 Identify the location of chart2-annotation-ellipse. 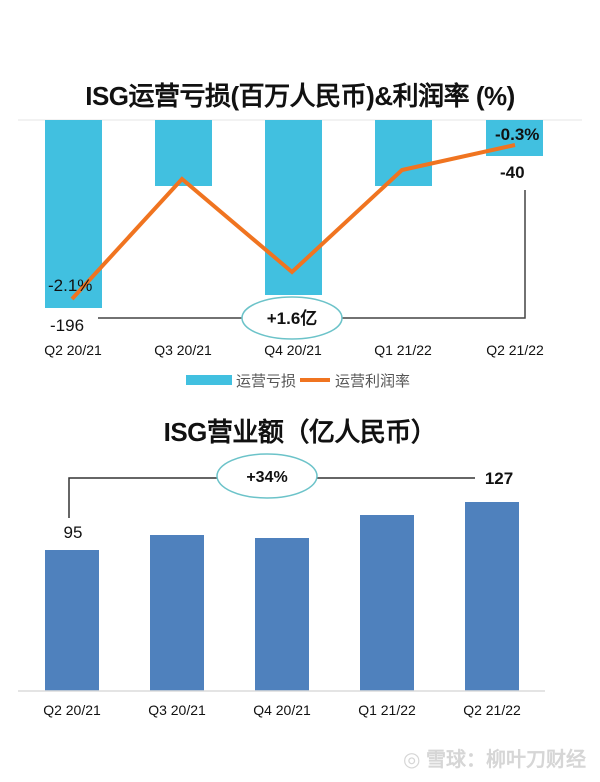
(267, 476).